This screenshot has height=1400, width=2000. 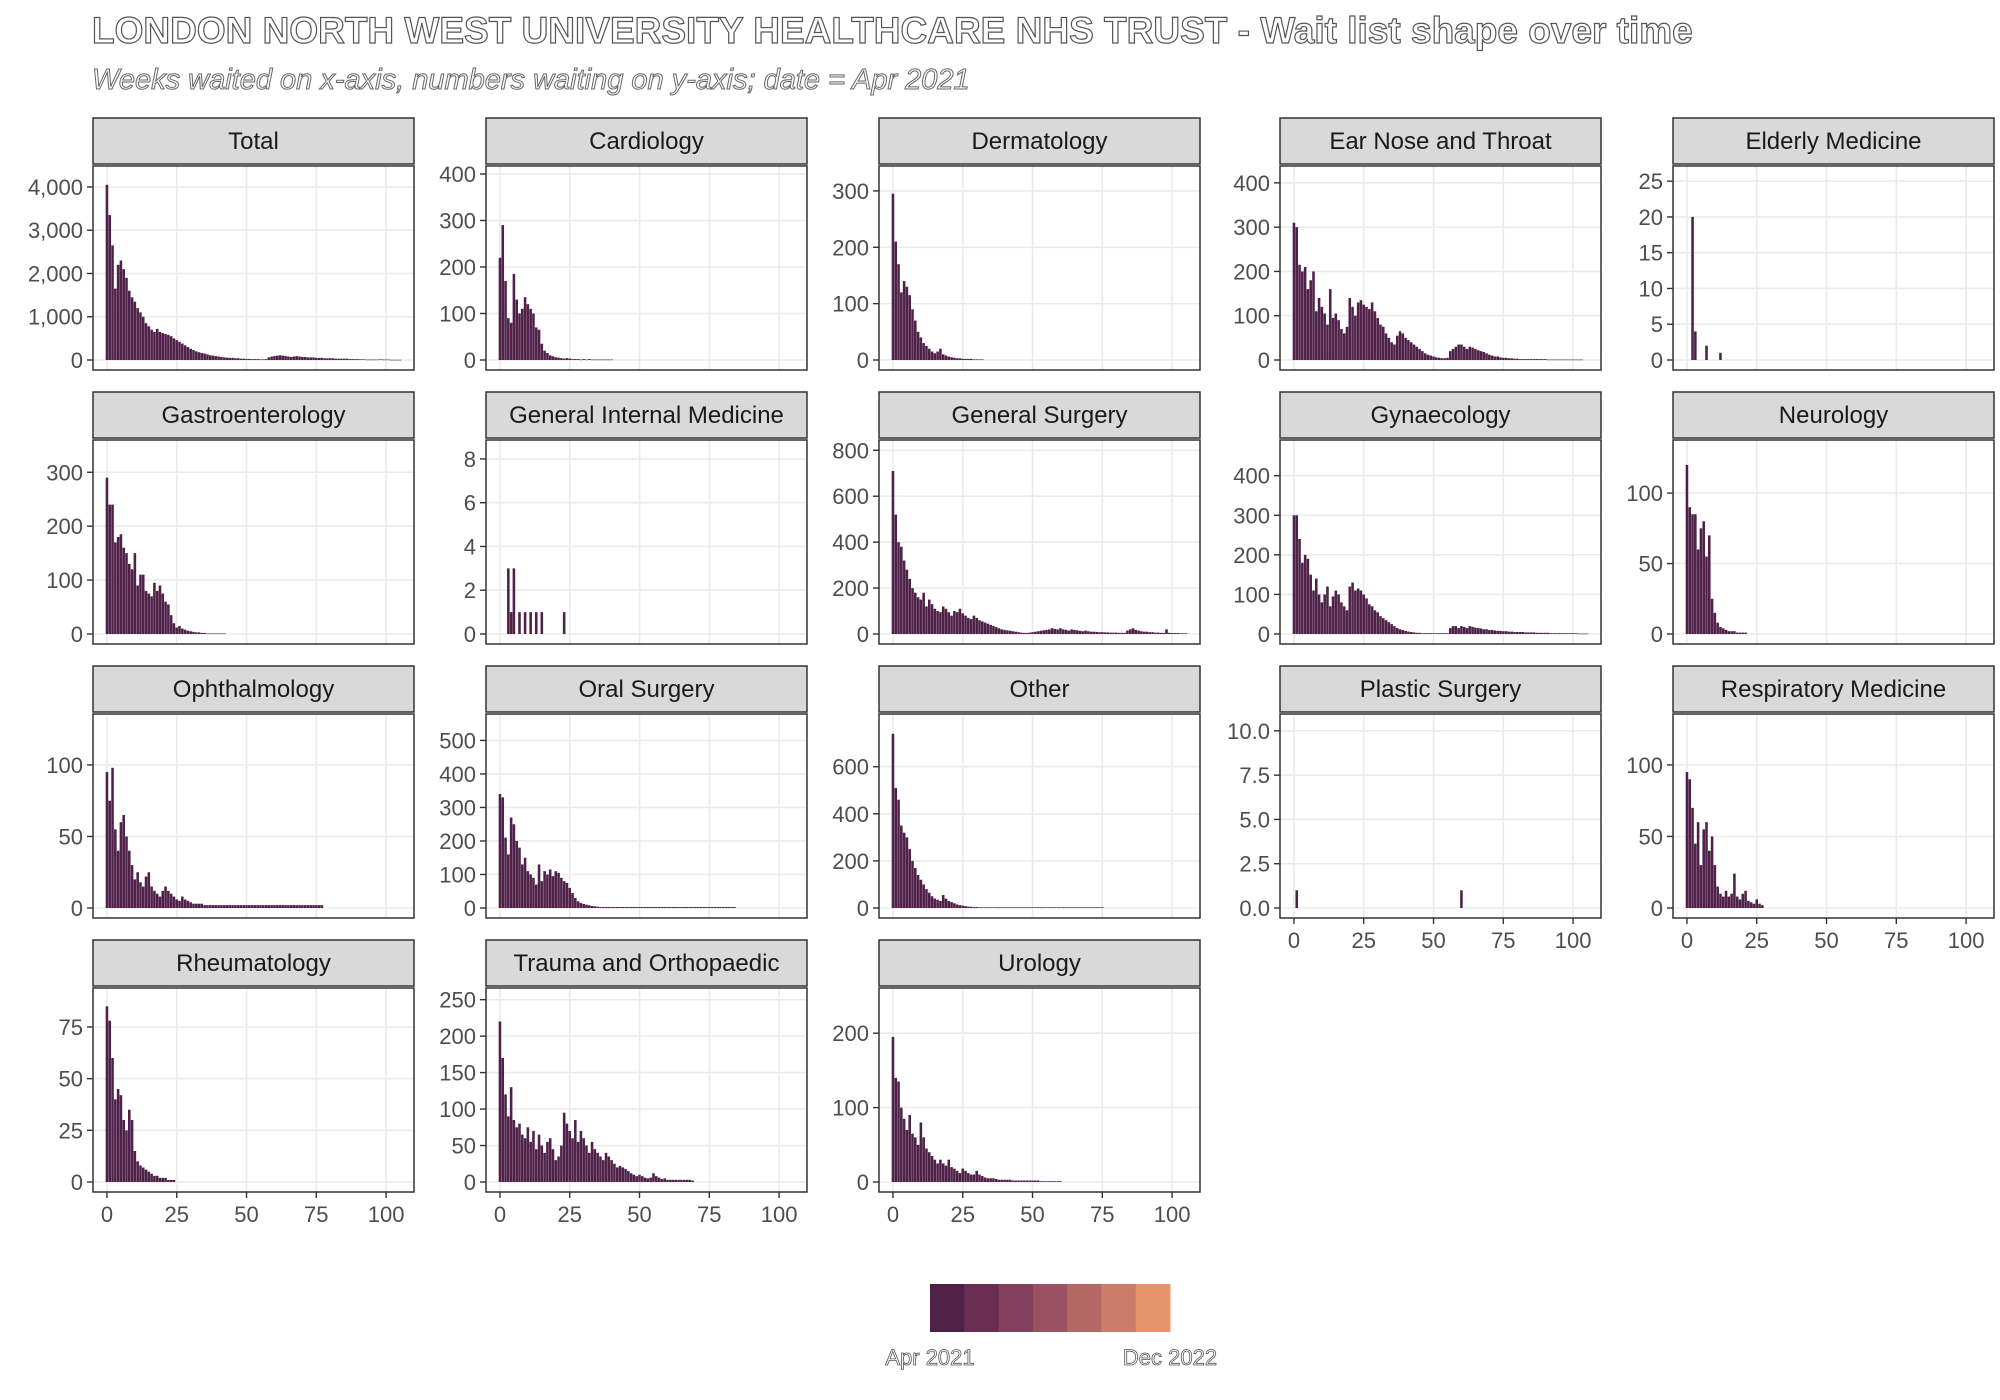 What do you see at coordinates (457, 774) in the screenshot?
I see `y-tick-label: 400` at bounding box center [457, 774].